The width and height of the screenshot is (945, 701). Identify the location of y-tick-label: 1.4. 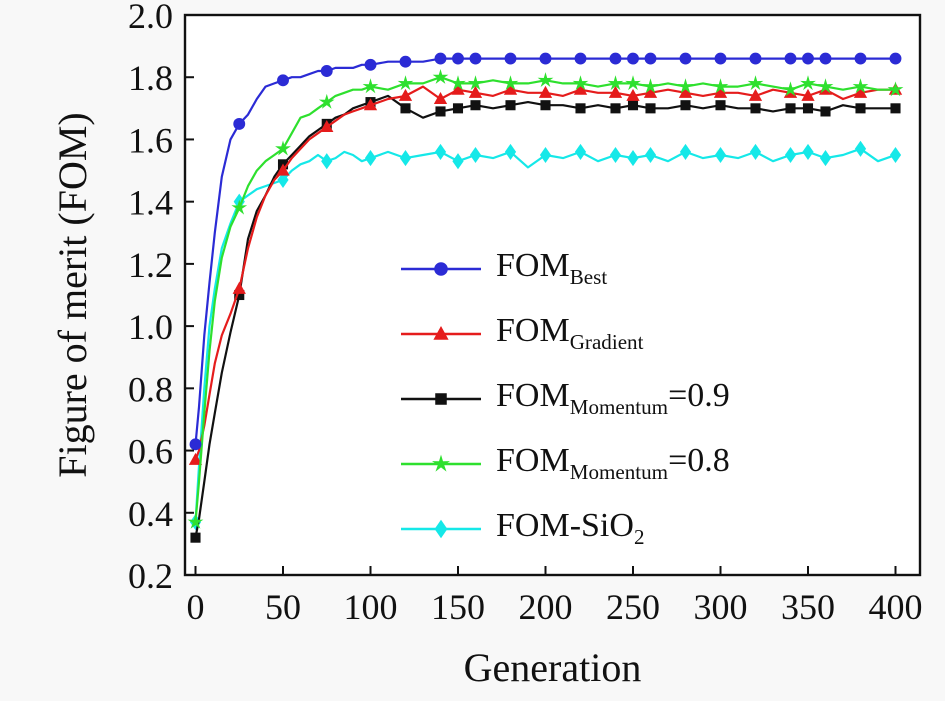
(150, 203).